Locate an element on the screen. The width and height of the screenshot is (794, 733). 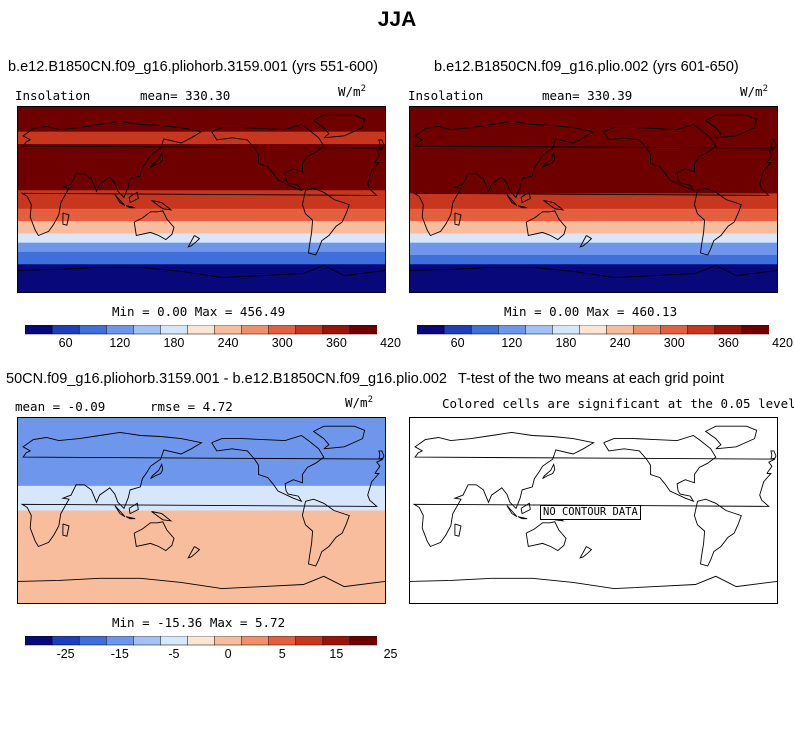
panel2-colorbar-tick-label: 420 is located at coordinates (782, 343).